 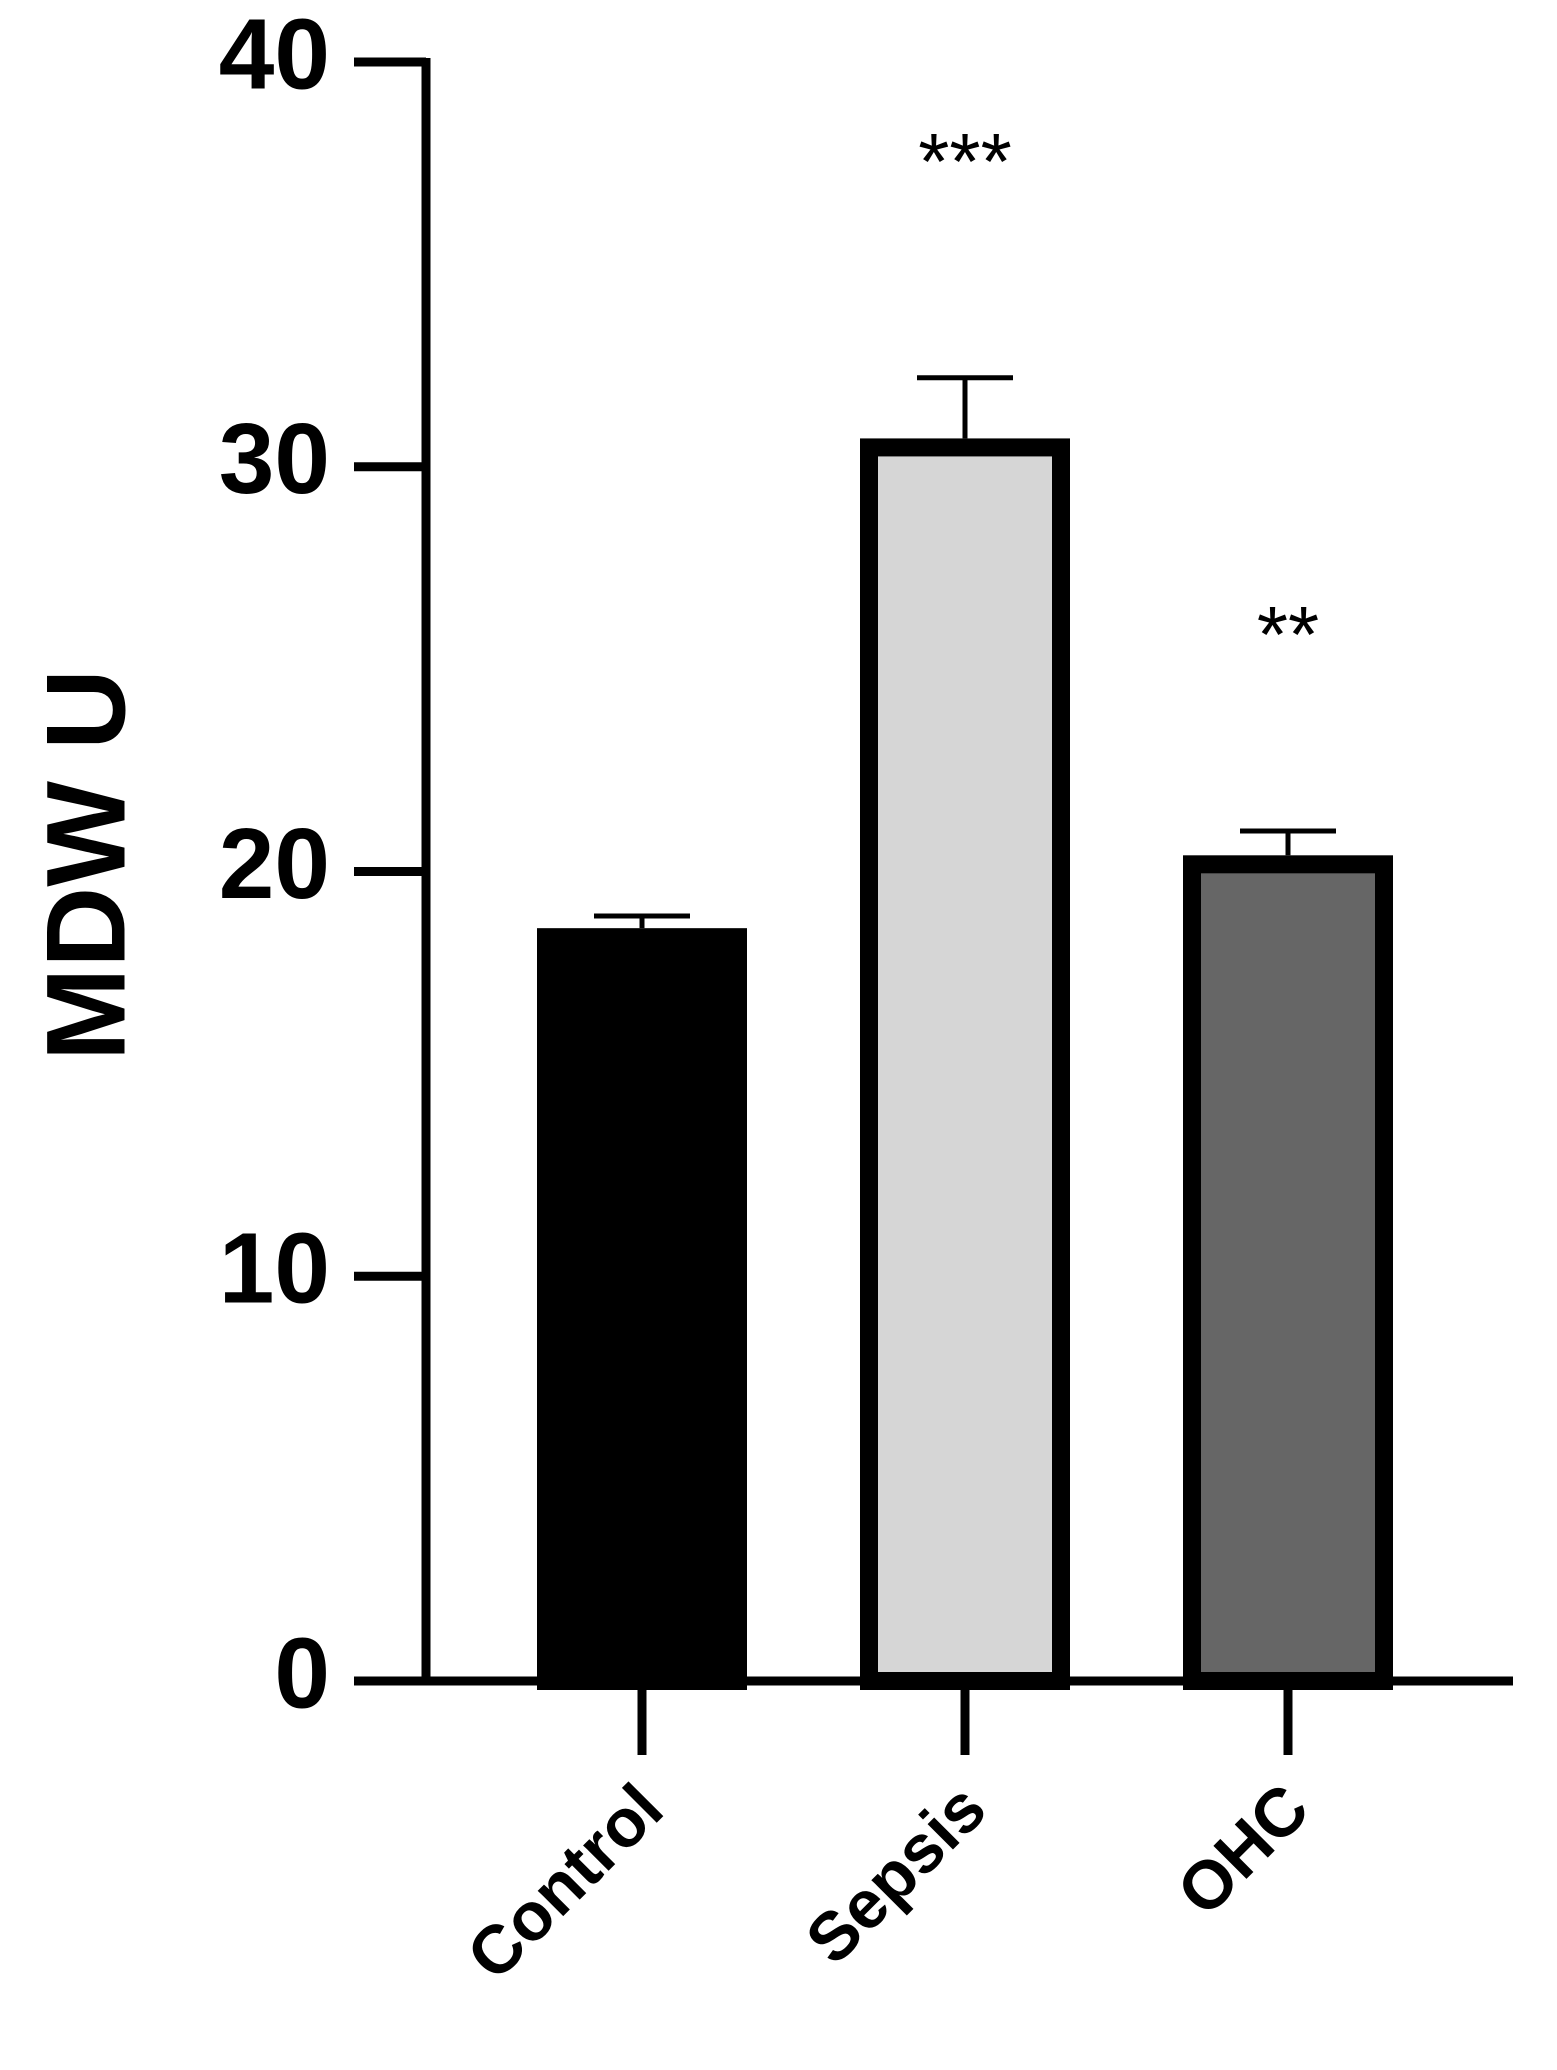 What do you see at coordinates (302, 1673) in the screenshot?
I see `y-tick-label: 0` at bounding box center [302, 1673].